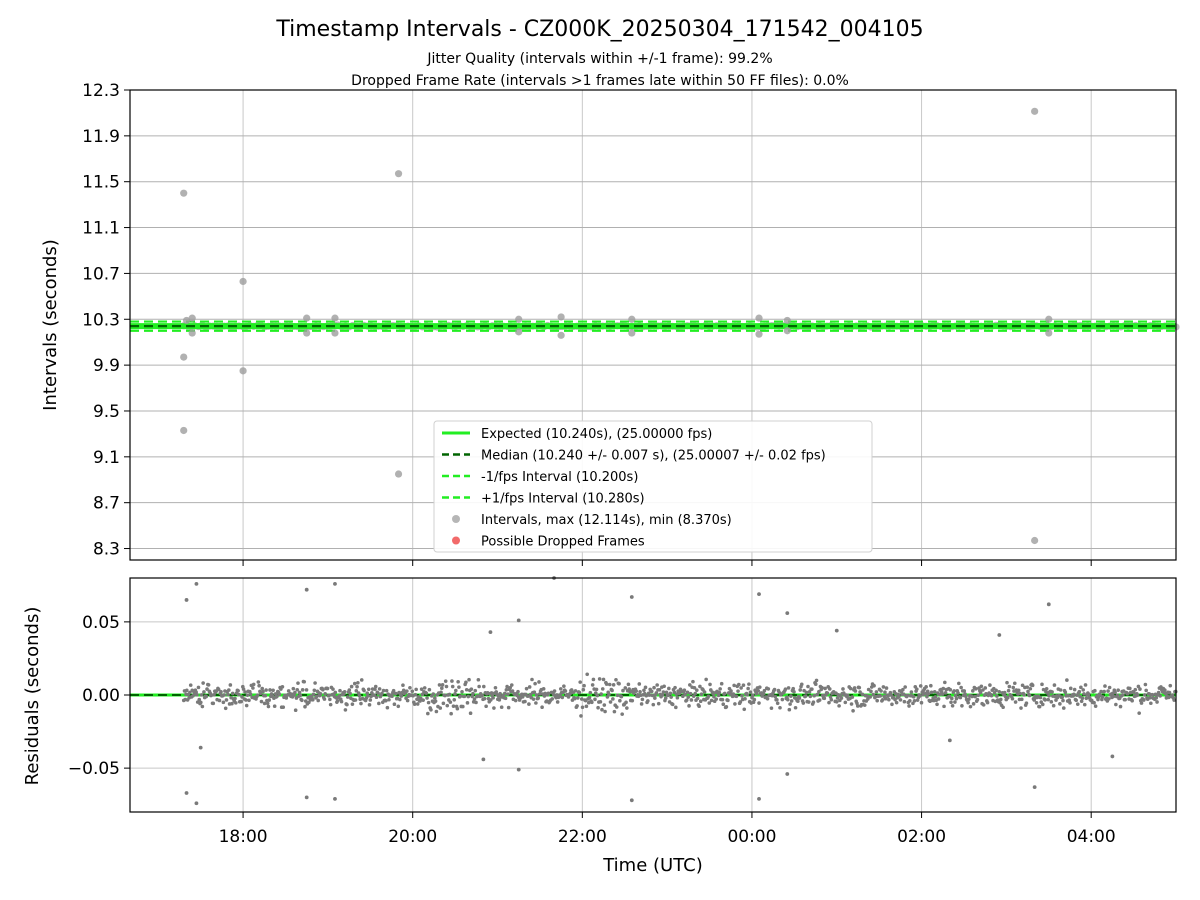 Image resolution: width=1200 pixels, height=900 pixels. What do you see at coordinates (456, 519) in the screenshot?
I see `legend-dot-swatch` at bounding box center [456, 519].